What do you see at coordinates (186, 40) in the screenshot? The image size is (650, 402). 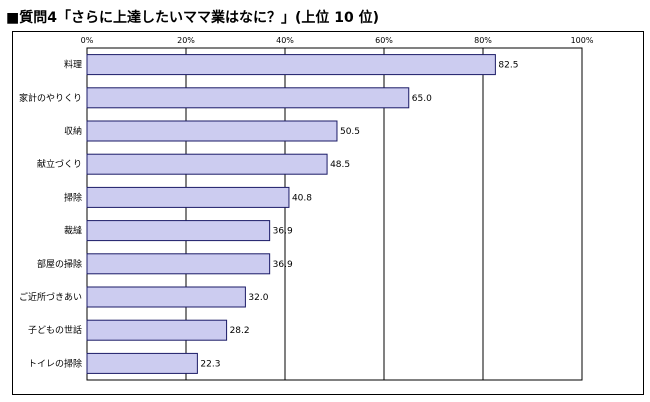 I see `x-tick-label: 20%` at bounding box center [186, 40].